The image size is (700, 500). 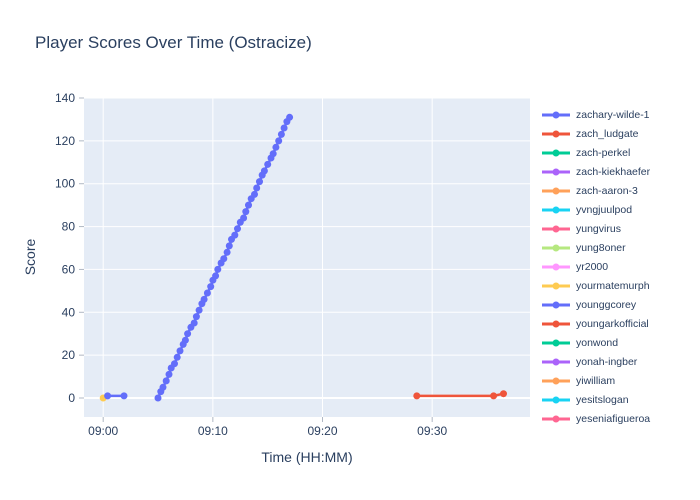 What do you see at coordinates (607, 190) in the screenshot?
I see `legend-label: zach-aaron-3` at bounding box center [607, 190].